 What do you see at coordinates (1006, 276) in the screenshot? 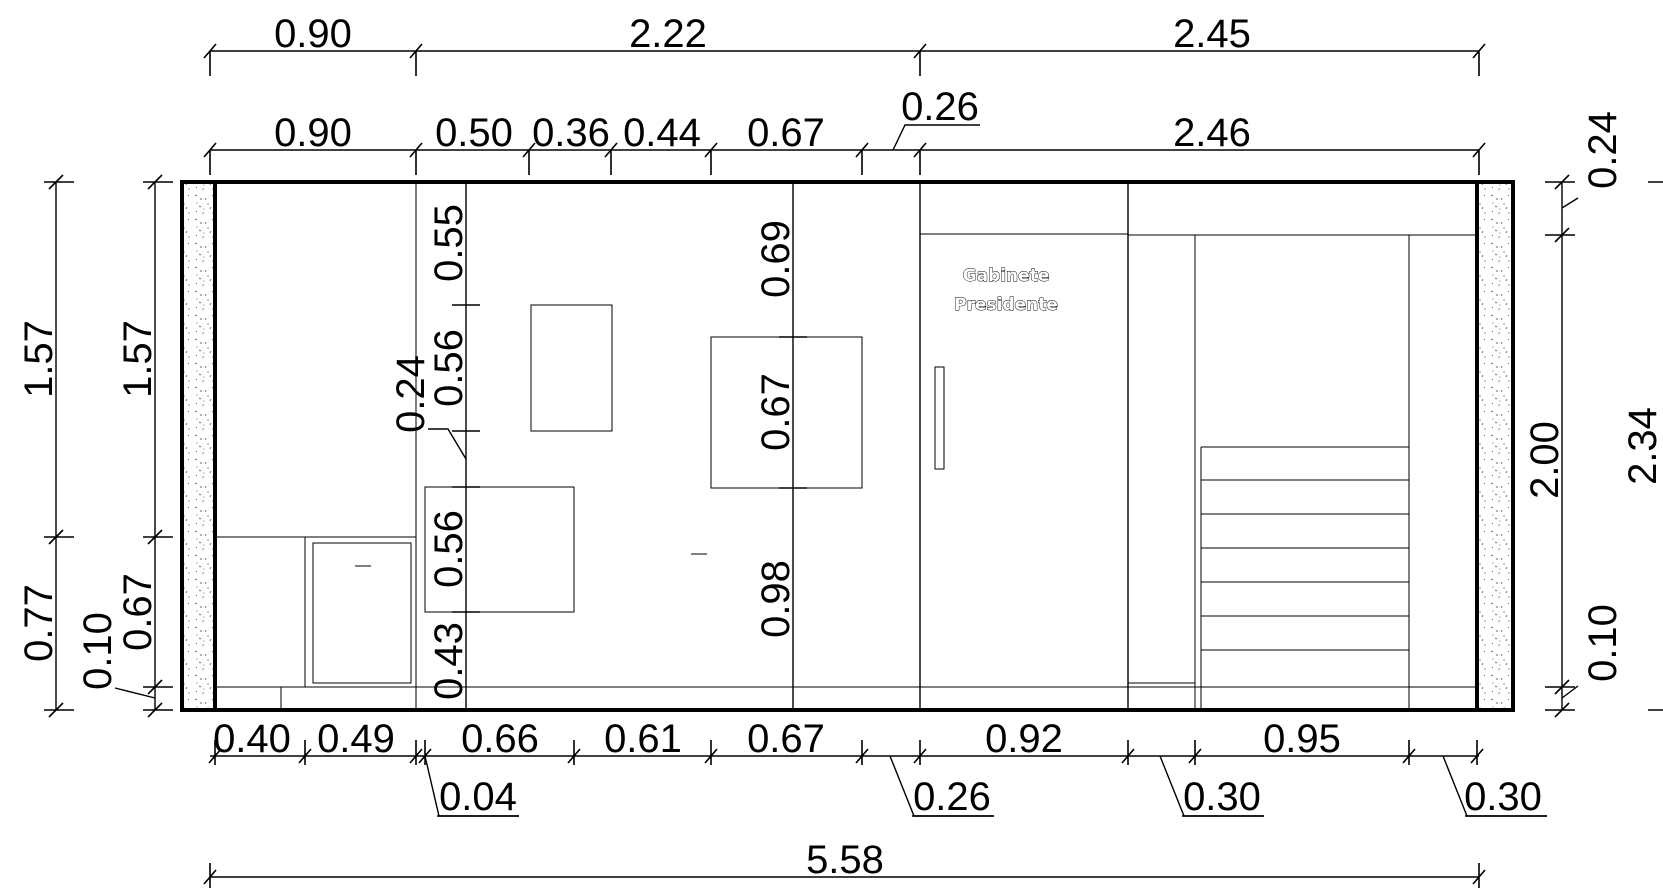
I see `door-sign-line1: Gabinete` at bounding box center [1006, 276].